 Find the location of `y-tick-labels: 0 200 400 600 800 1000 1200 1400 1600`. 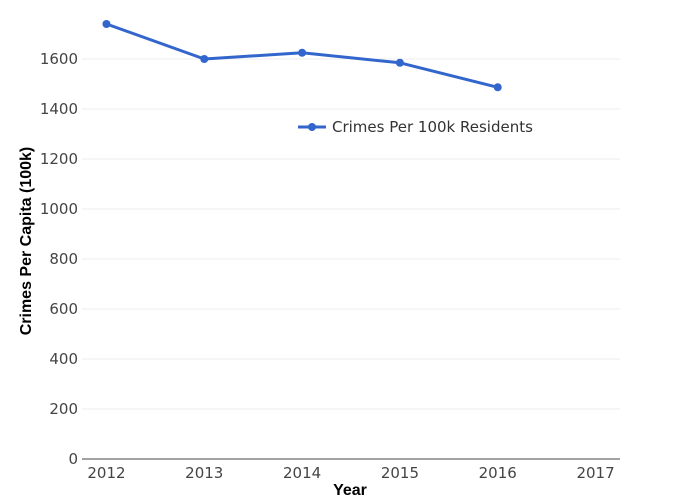

y-tick-labels: 0 200 400 600 800 1000 1200 1400 1600 is located at coordinates (59, 259).